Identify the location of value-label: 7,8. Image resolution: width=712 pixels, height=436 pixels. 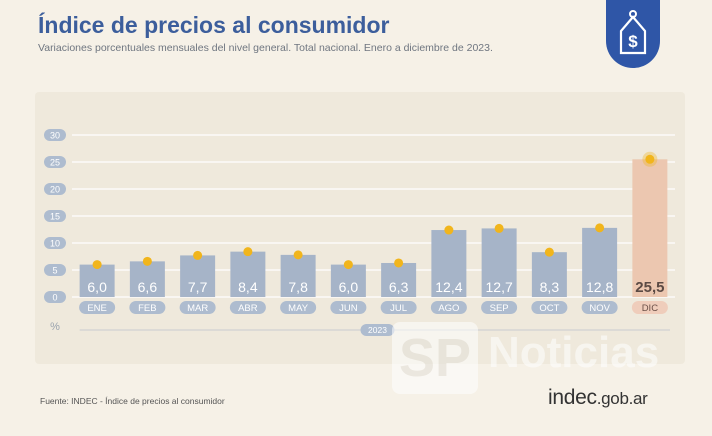
(298, 287).